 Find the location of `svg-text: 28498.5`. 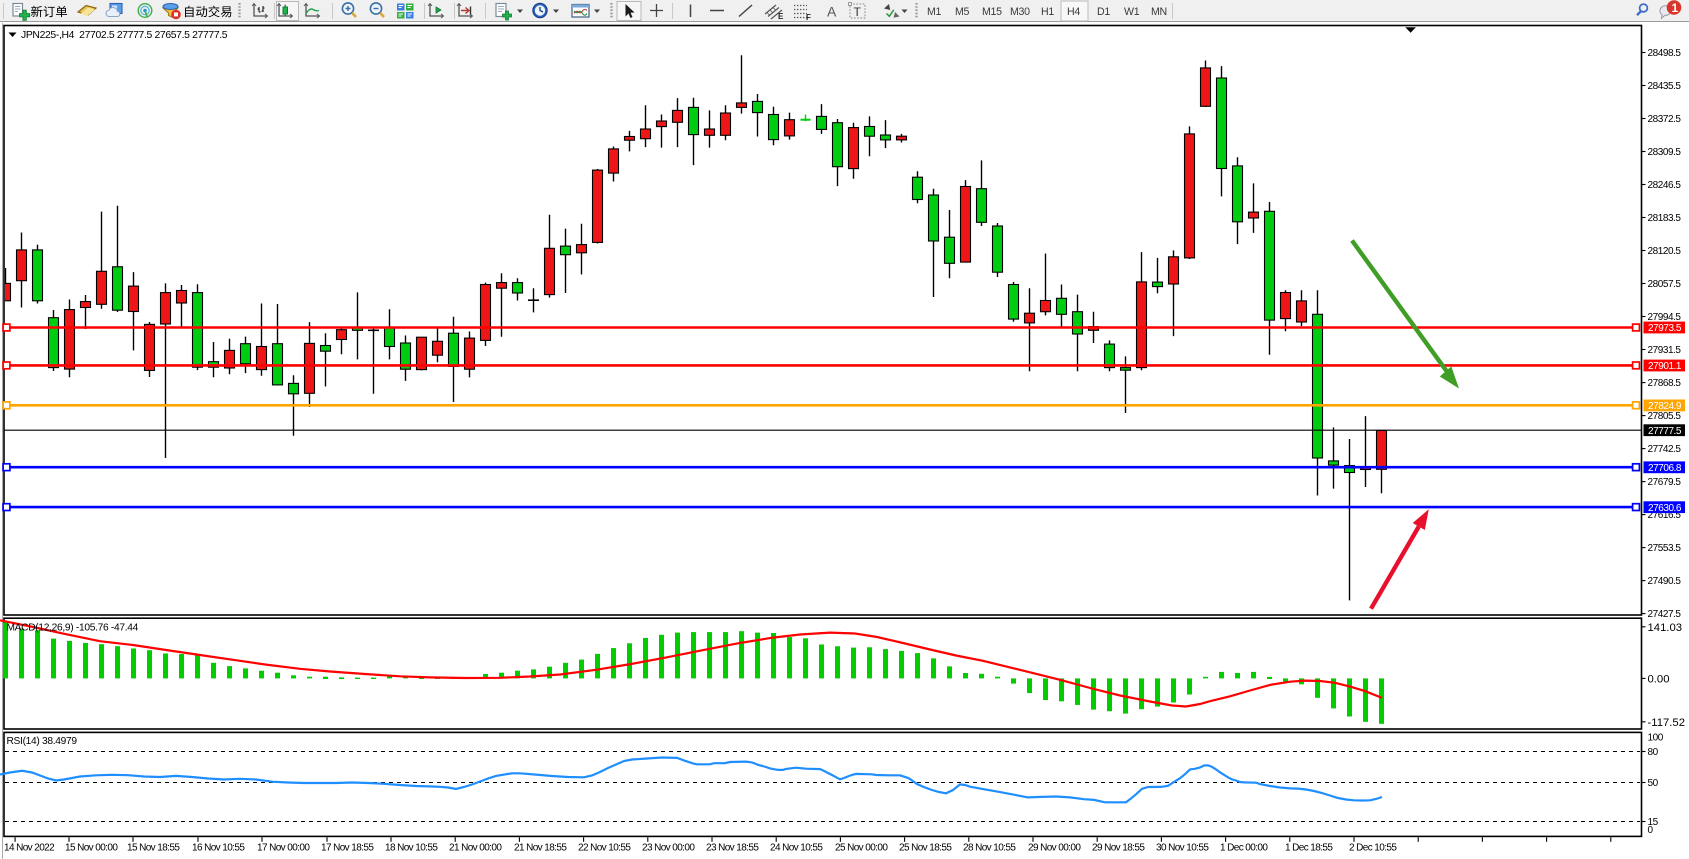

svg-text: 28498.5 is located at coordinates (1665, 53).